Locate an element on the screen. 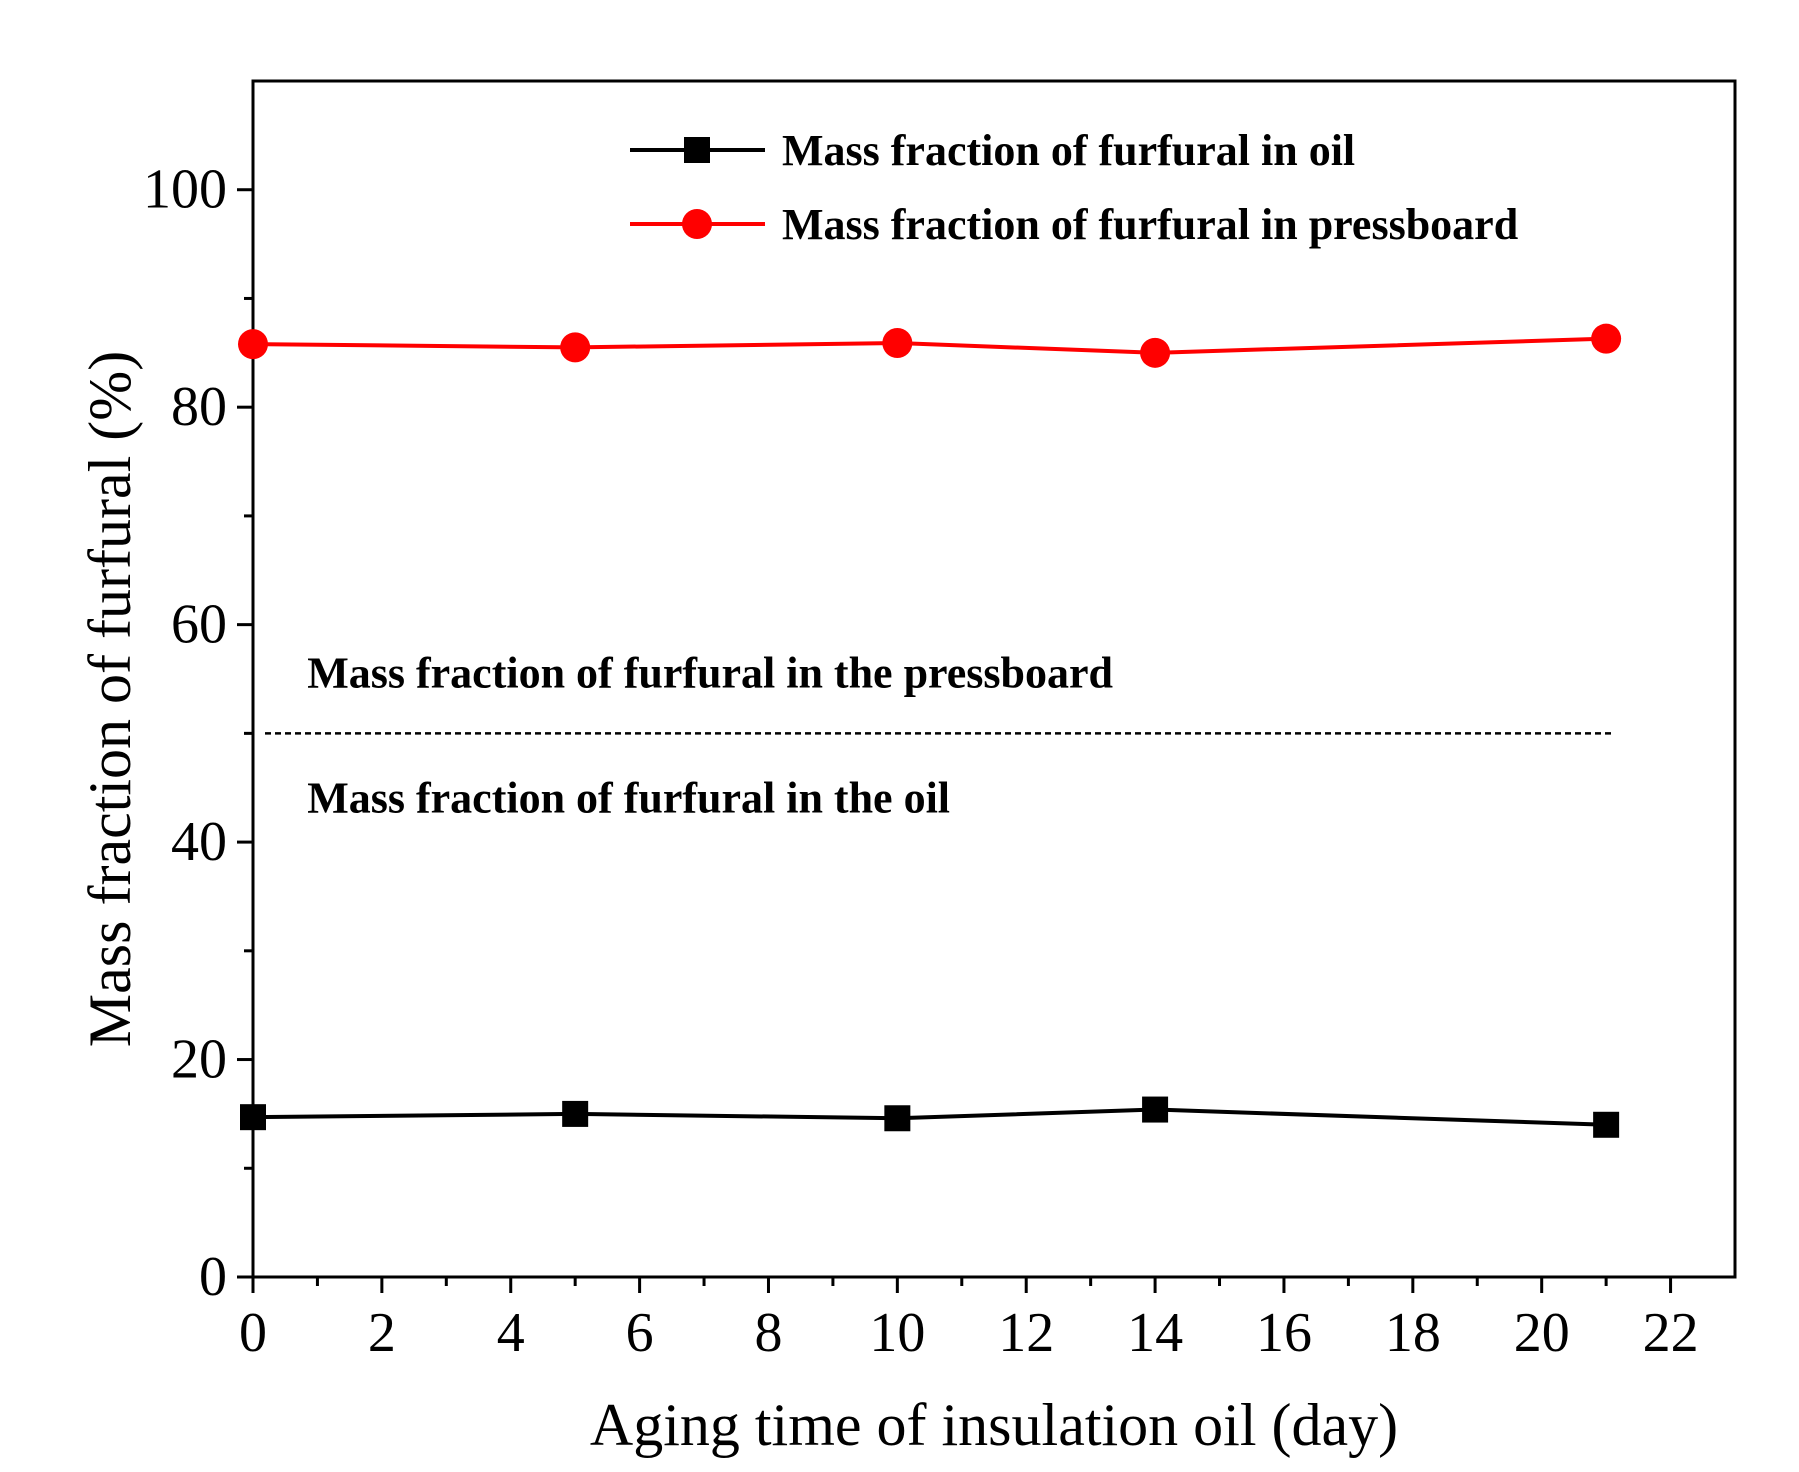 The image size is (1799, 1472). y-axis-title: Mass fraction of furfural (%) is located at coordinates (110, 699).